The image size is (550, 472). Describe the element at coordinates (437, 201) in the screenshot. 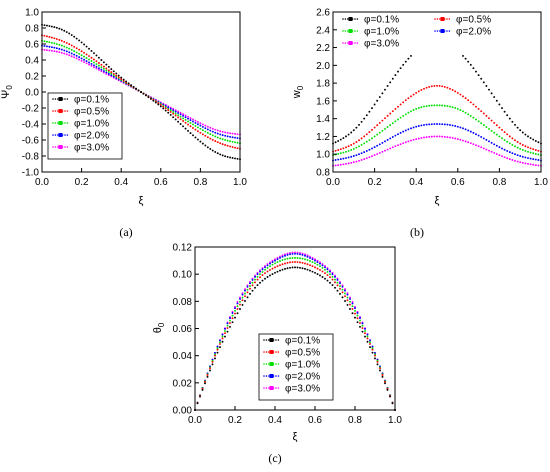

I see `panel-b-x-axis-label: ξ` at that location.